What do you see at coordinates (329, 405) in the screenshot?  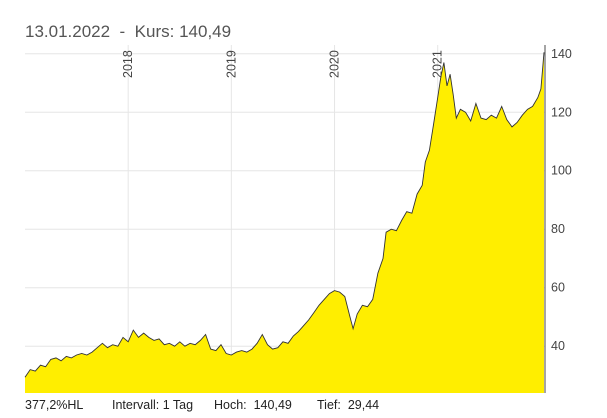 I see `footer-low-label: Tief:` at bounding box center [329, 405].